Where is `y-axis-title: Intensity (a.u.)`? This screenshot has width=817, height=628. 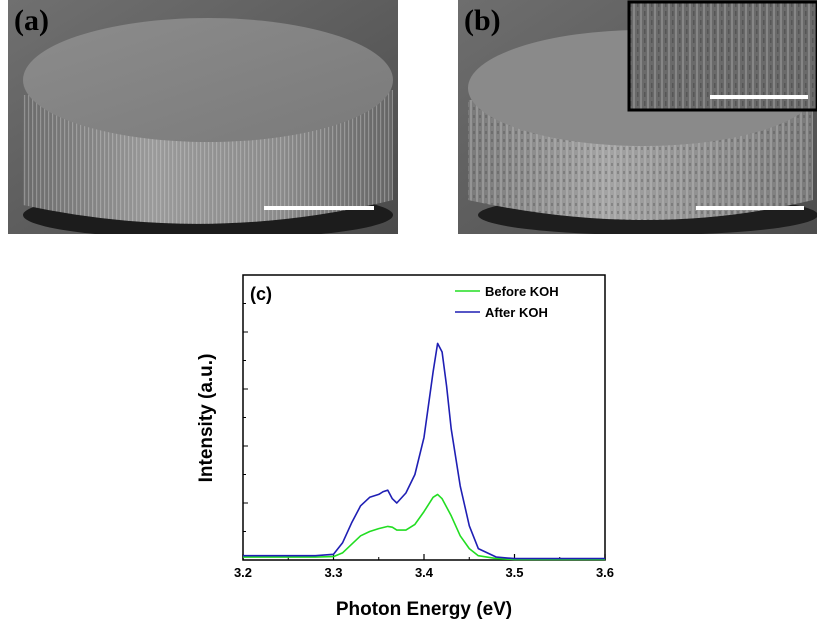 y-axis-title: Intensity (a.u.) is located at coordinates (206, 418).